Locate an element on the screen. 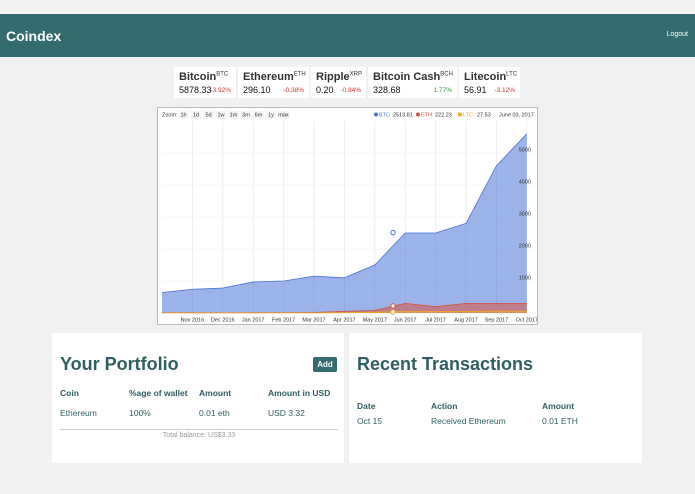  area-line is located at coordinates (344, 312).